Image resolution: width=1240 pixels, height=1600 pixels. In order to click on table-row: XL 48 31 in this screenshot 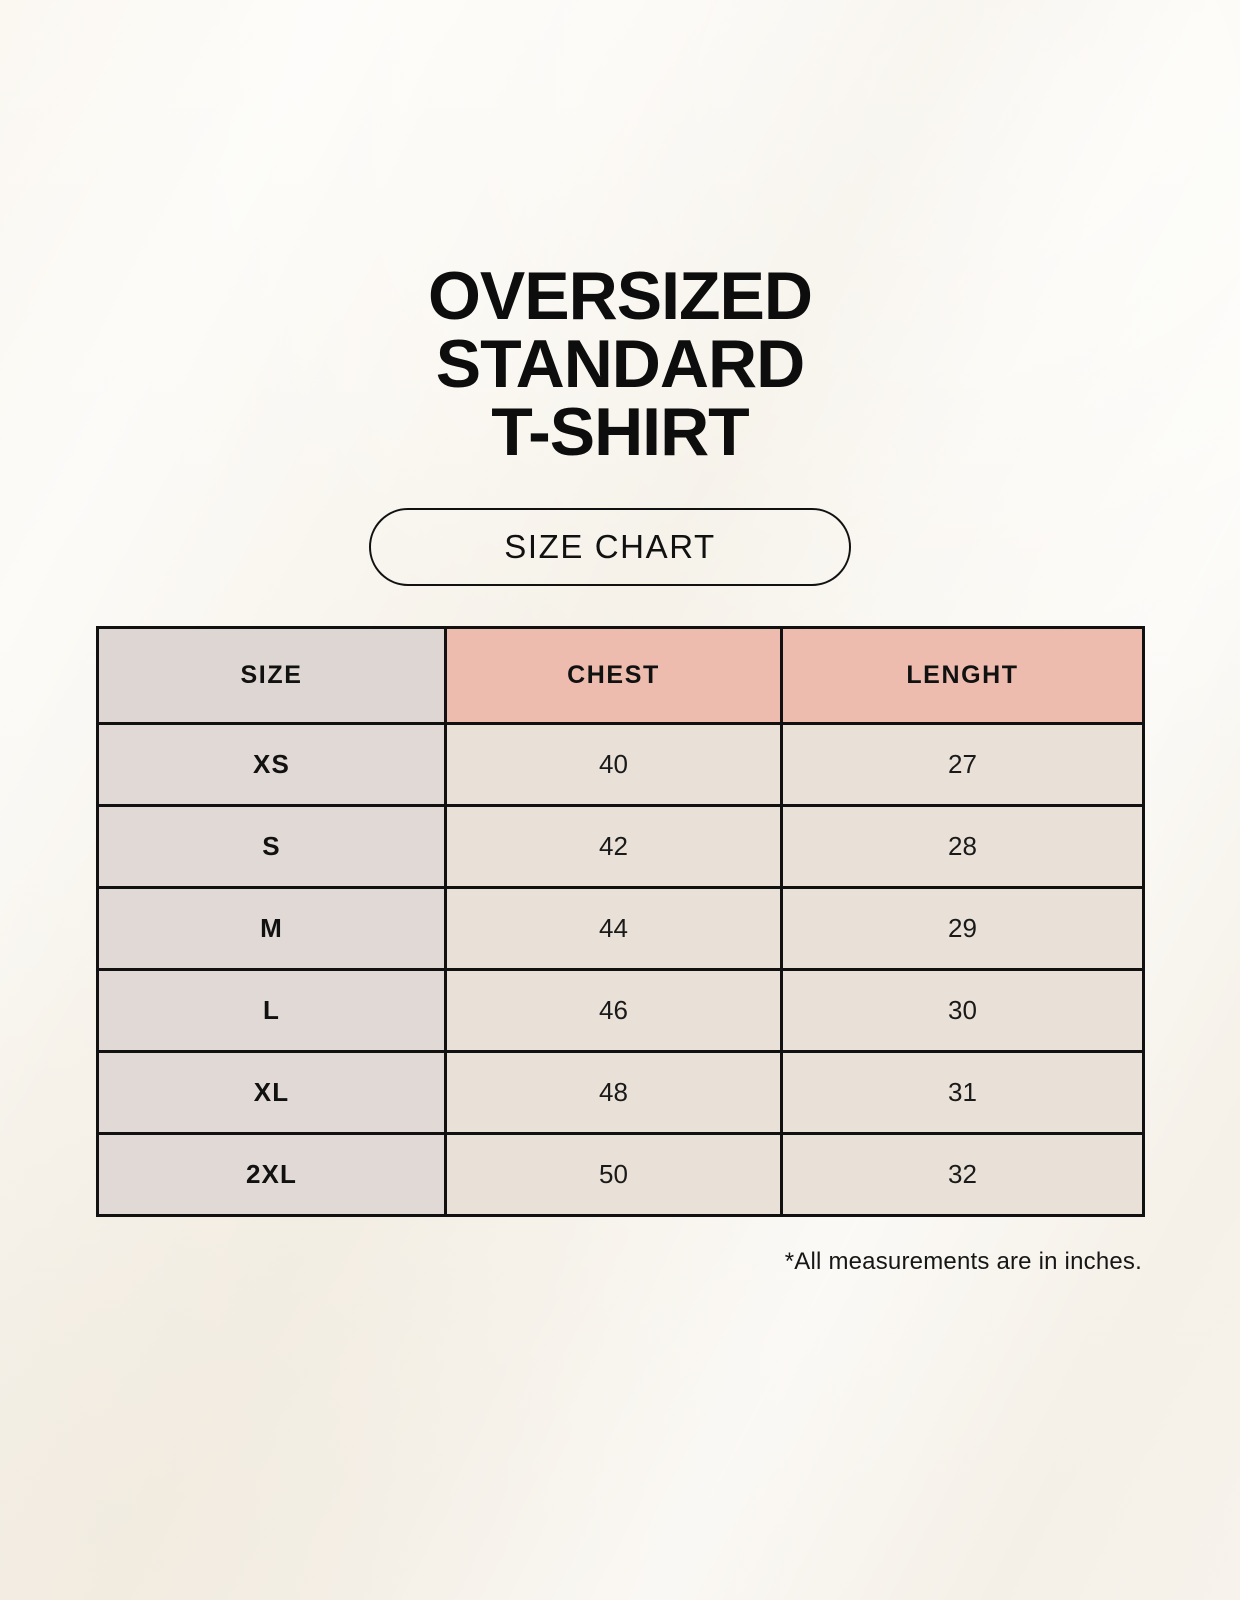, I will do `click(620, 1092)`.